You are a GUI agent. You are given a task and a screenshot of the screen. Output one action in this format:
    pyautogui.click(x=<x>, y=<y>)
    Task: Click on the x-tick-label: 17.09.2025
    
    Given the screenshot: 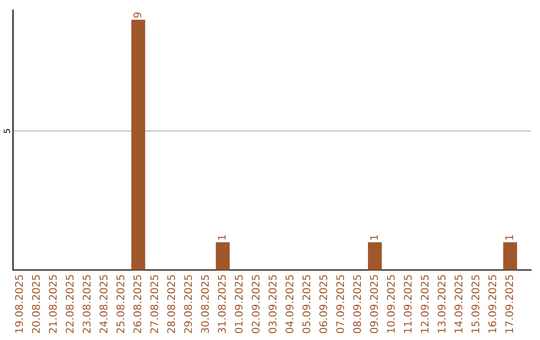 What is the action you would take?
    pyautogui.click(x=509, y=304)
    